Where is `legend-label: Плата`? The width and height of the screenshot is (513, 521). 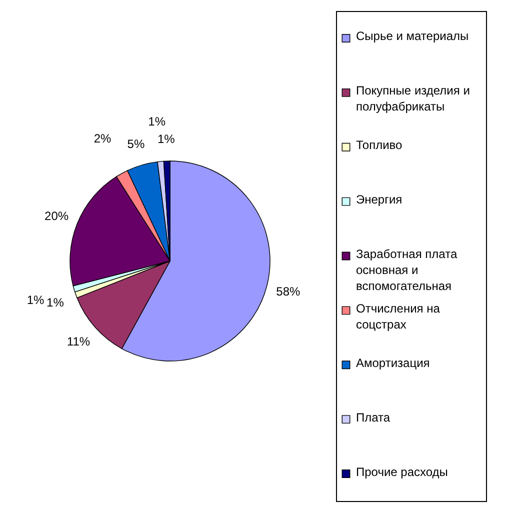 legend-label: Плата is located at coordinates (373, 417).